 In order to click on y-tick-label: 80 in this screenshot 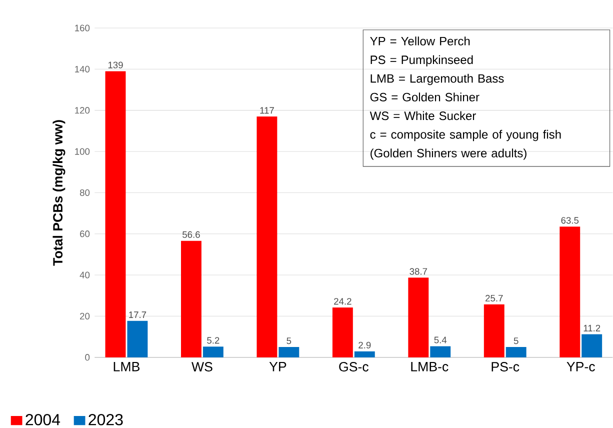, I will do `click(85, 192)`.